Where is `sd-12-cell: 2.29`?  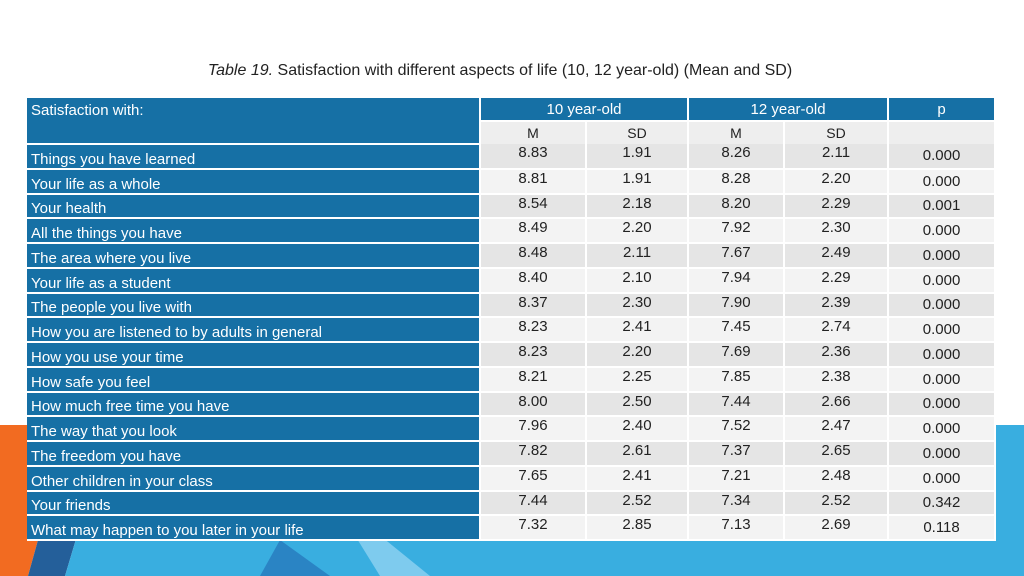 sd-12-cell: 2.29 is located at coordinates (837, 280).